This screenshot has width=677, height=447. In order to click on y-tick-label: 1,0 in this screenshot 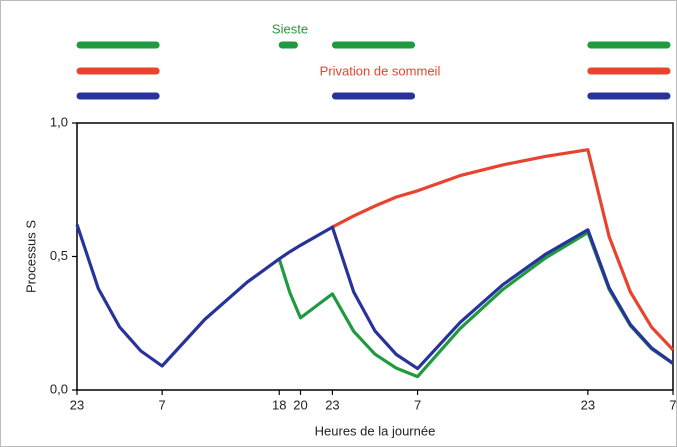, I will do `click(59, 121)`.